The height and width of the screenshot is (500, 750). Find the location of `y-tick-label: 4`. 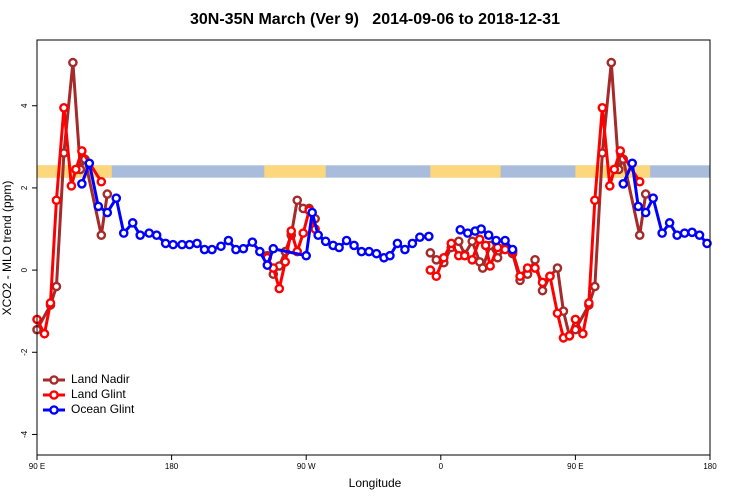

y-tick-label: 4 is located at coordinates (24, 105).